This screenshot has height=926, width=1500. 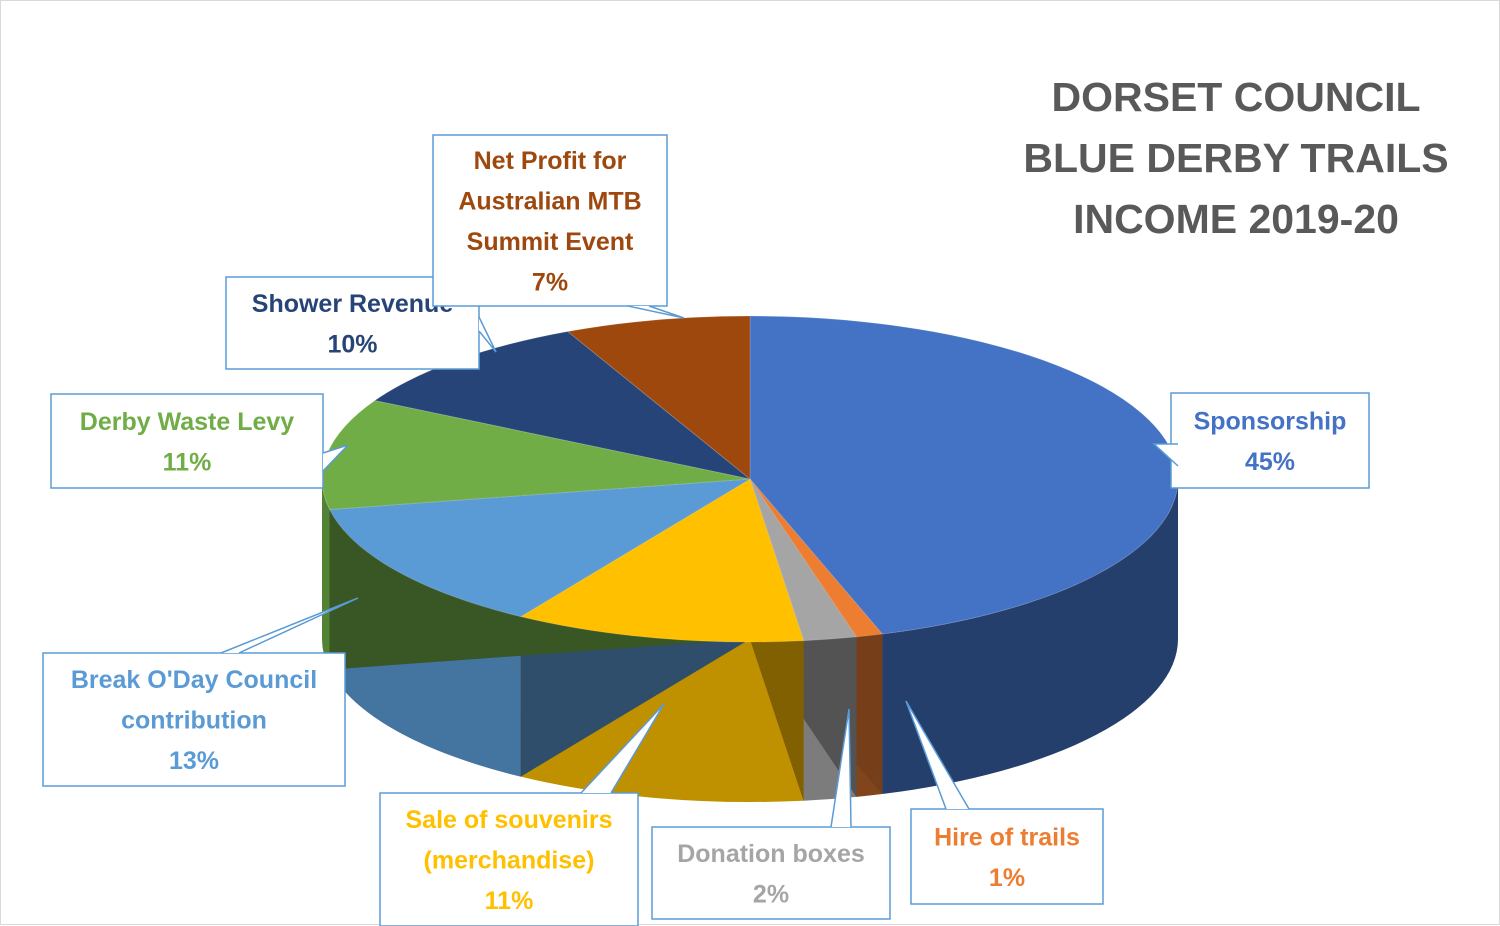 I want to click on slice-value-label: 13%, so click(x=194, y=761).